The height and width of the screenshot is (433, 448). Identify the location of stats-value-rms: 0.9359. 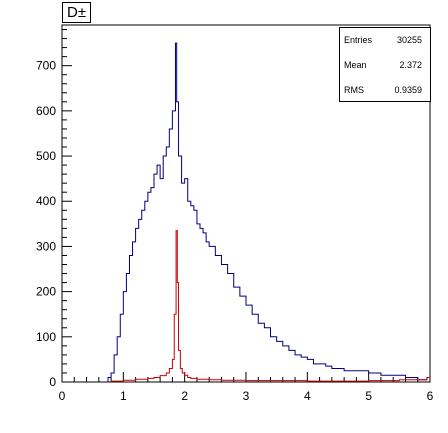
(408, 90).